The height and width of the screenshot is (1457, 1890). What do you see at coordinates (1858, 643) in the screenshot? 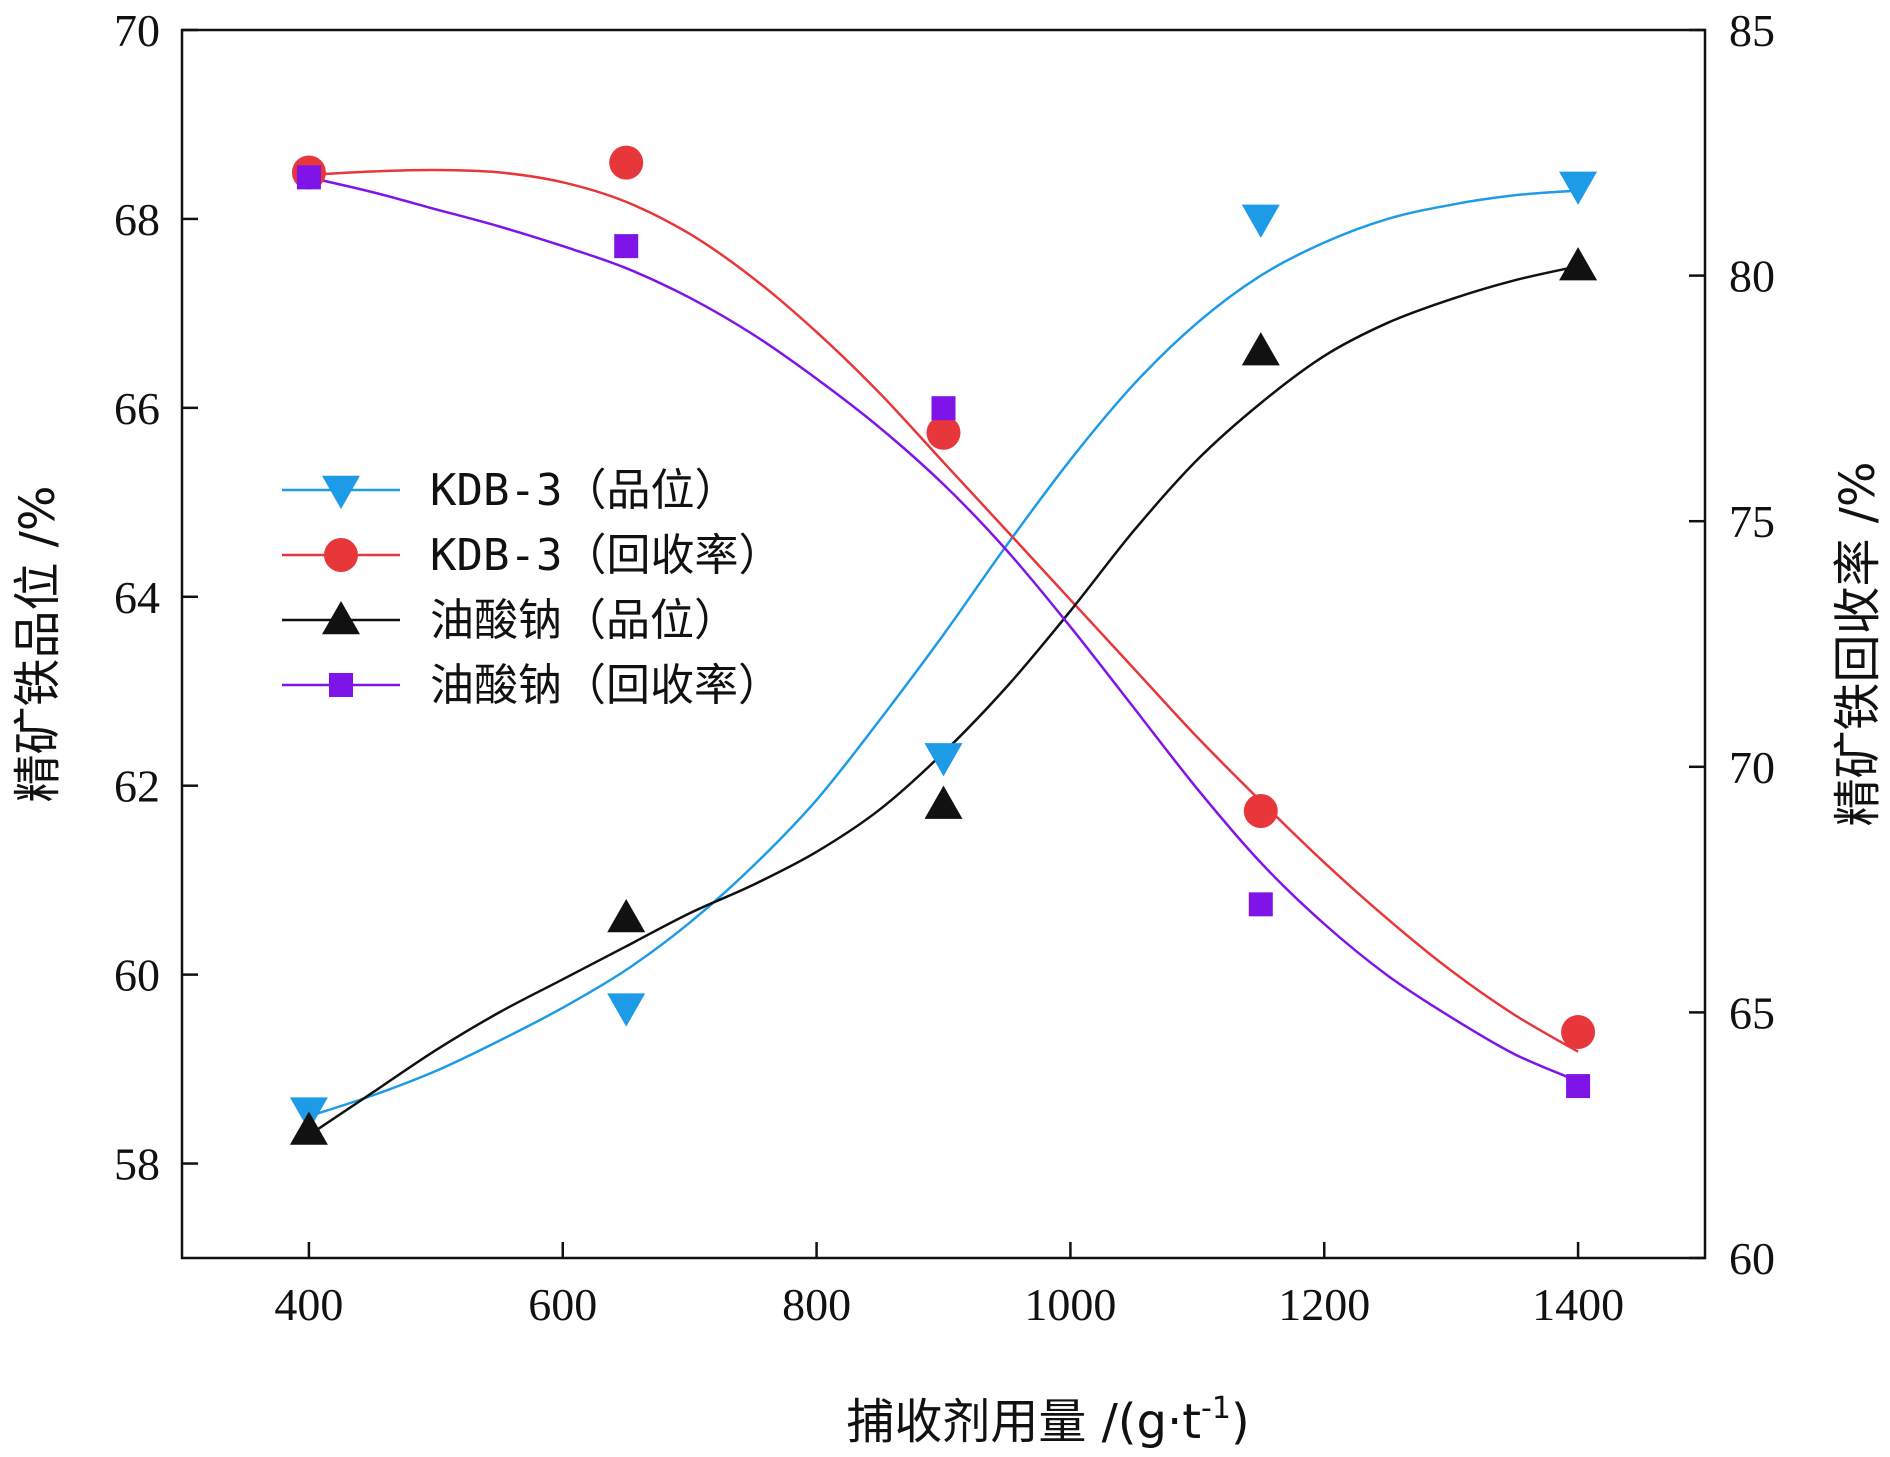
I see `y-right-axis-title: 精矿铁回收率 /%` at bounding box center [1858, 643].